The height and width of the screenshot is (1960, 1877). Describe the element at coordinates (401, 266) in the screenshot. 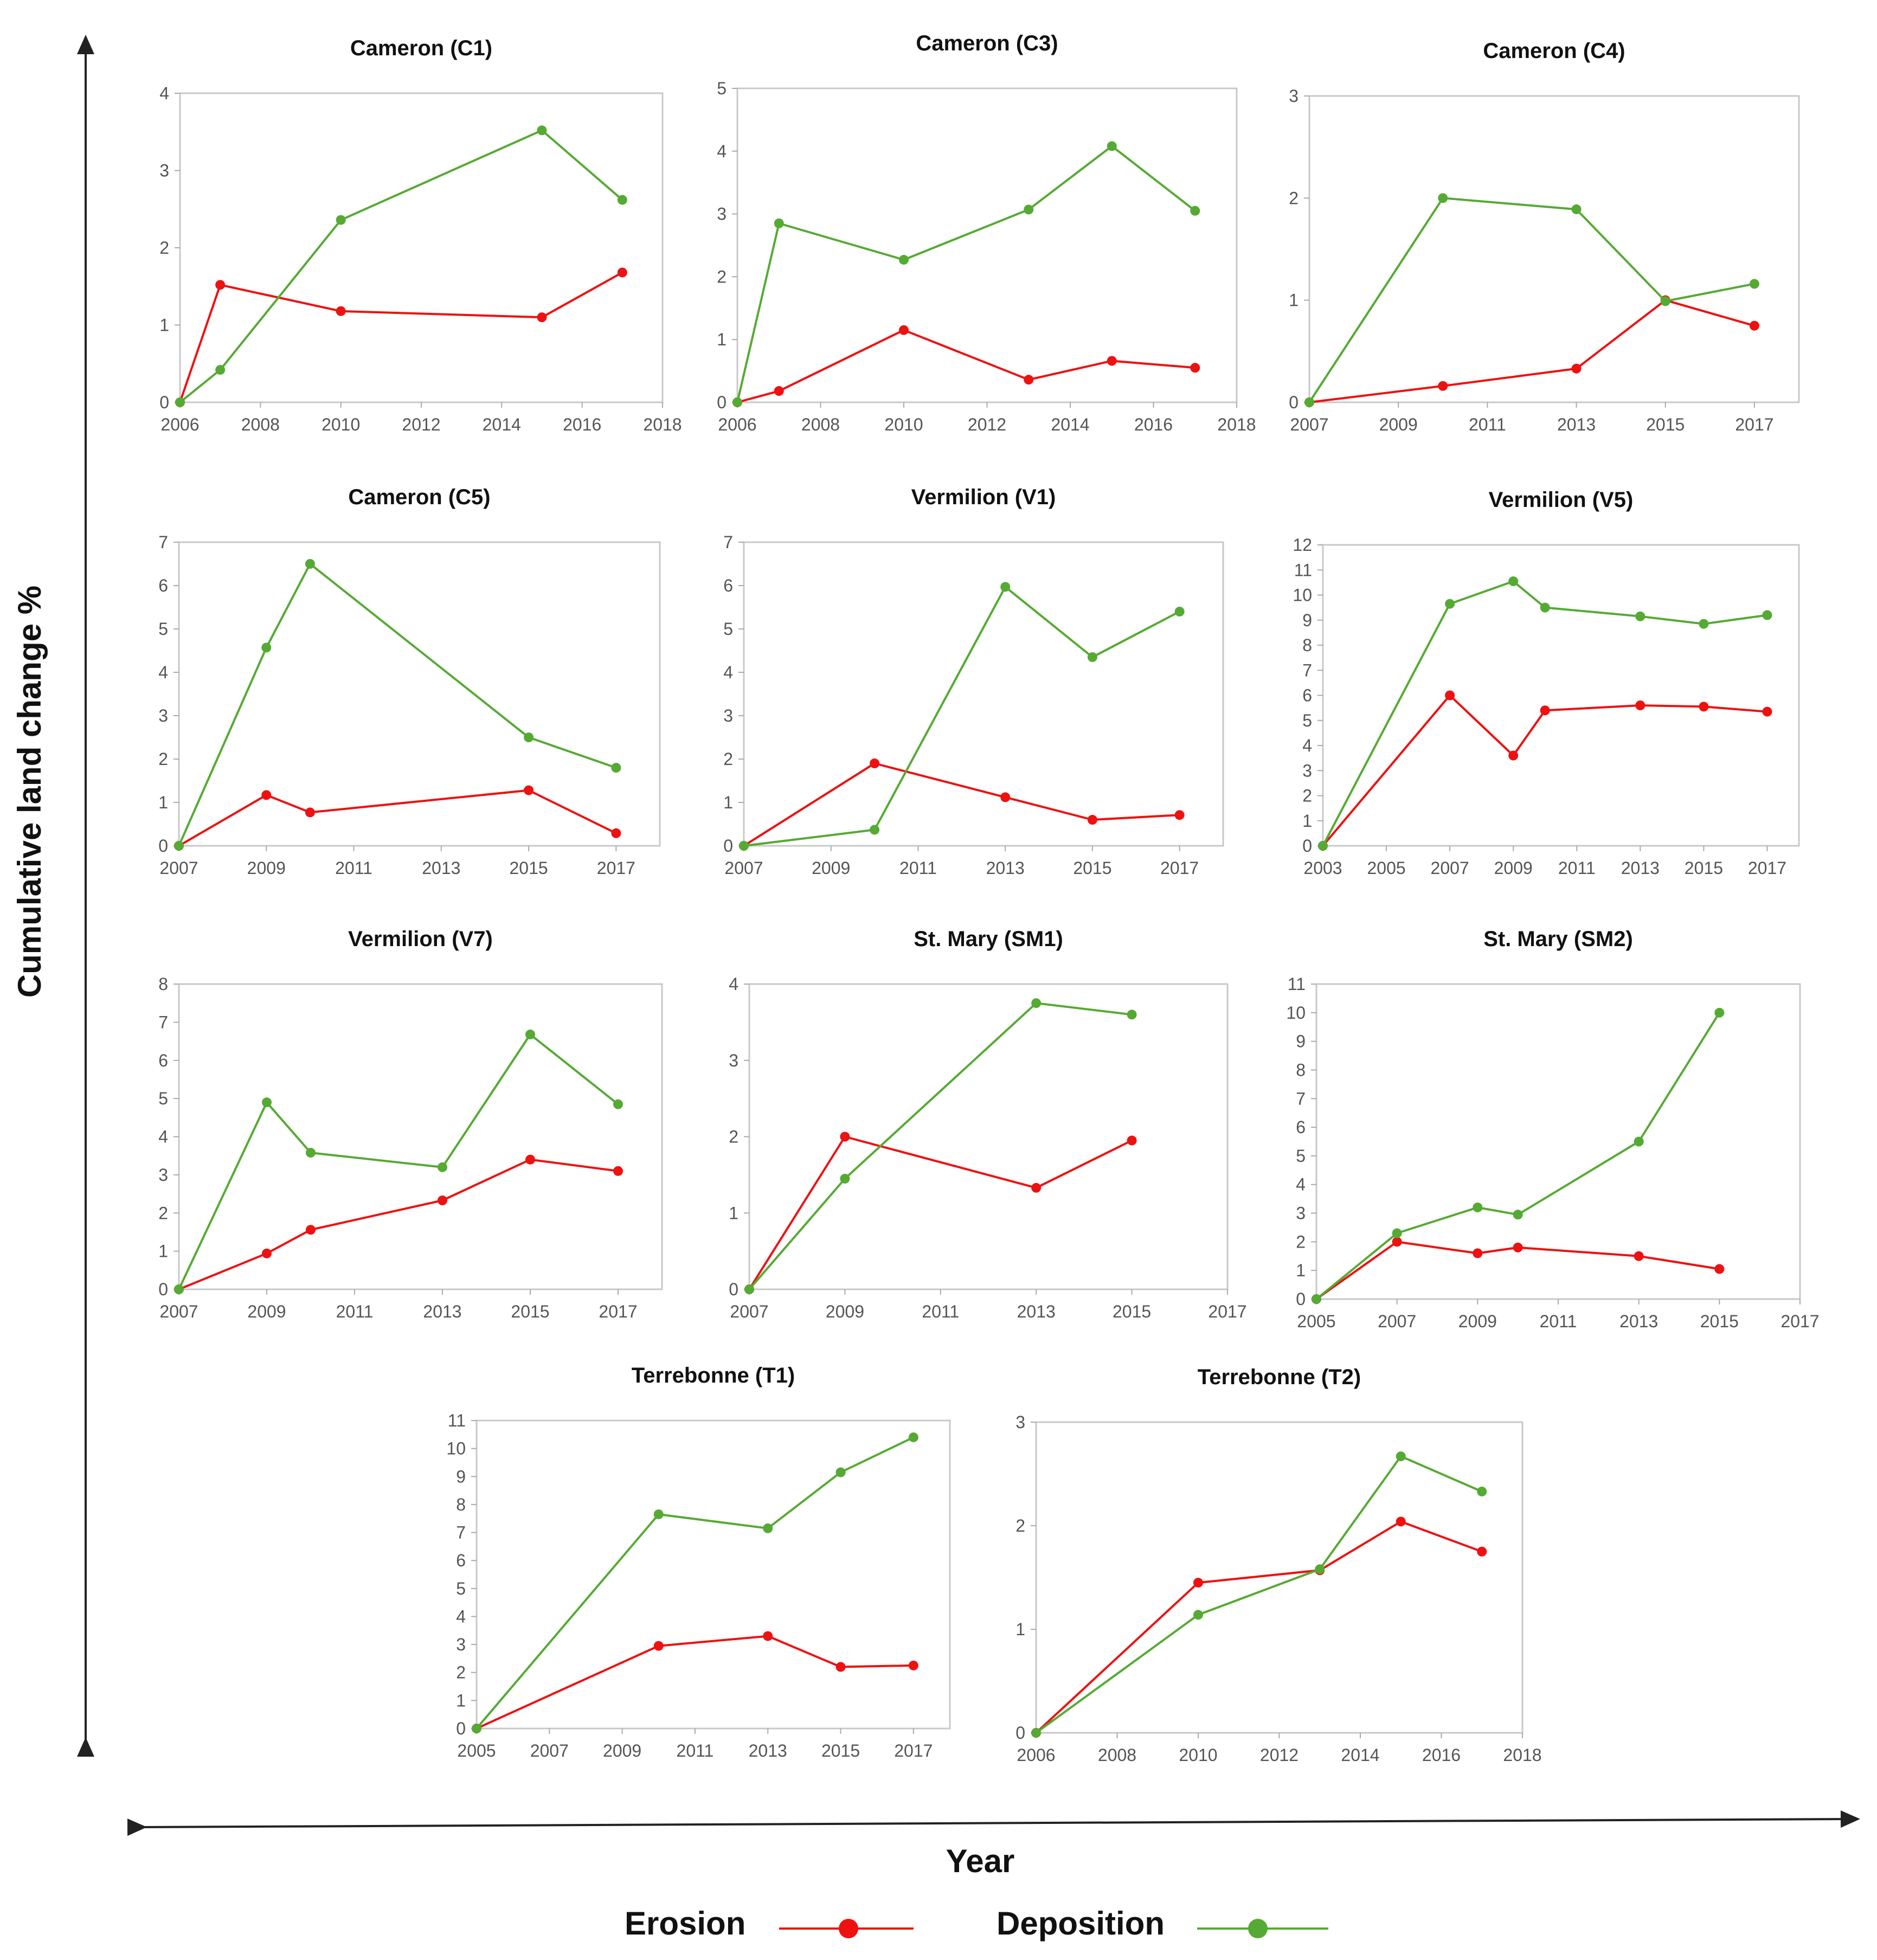

I see `deposition-line` at that location.